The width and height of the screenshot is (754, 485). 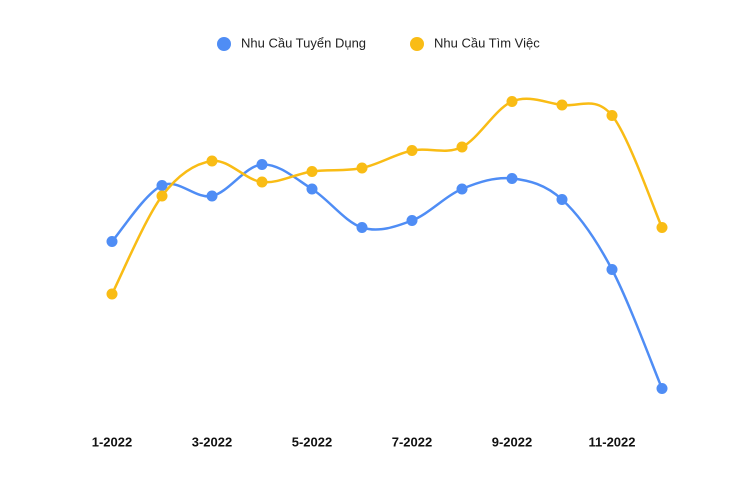 What do you see at coordinates (303, 42) in the screenshot?
I see `legend-label: Nhu Cầu Tuyển Dụng` at bounding box center [303, 42].